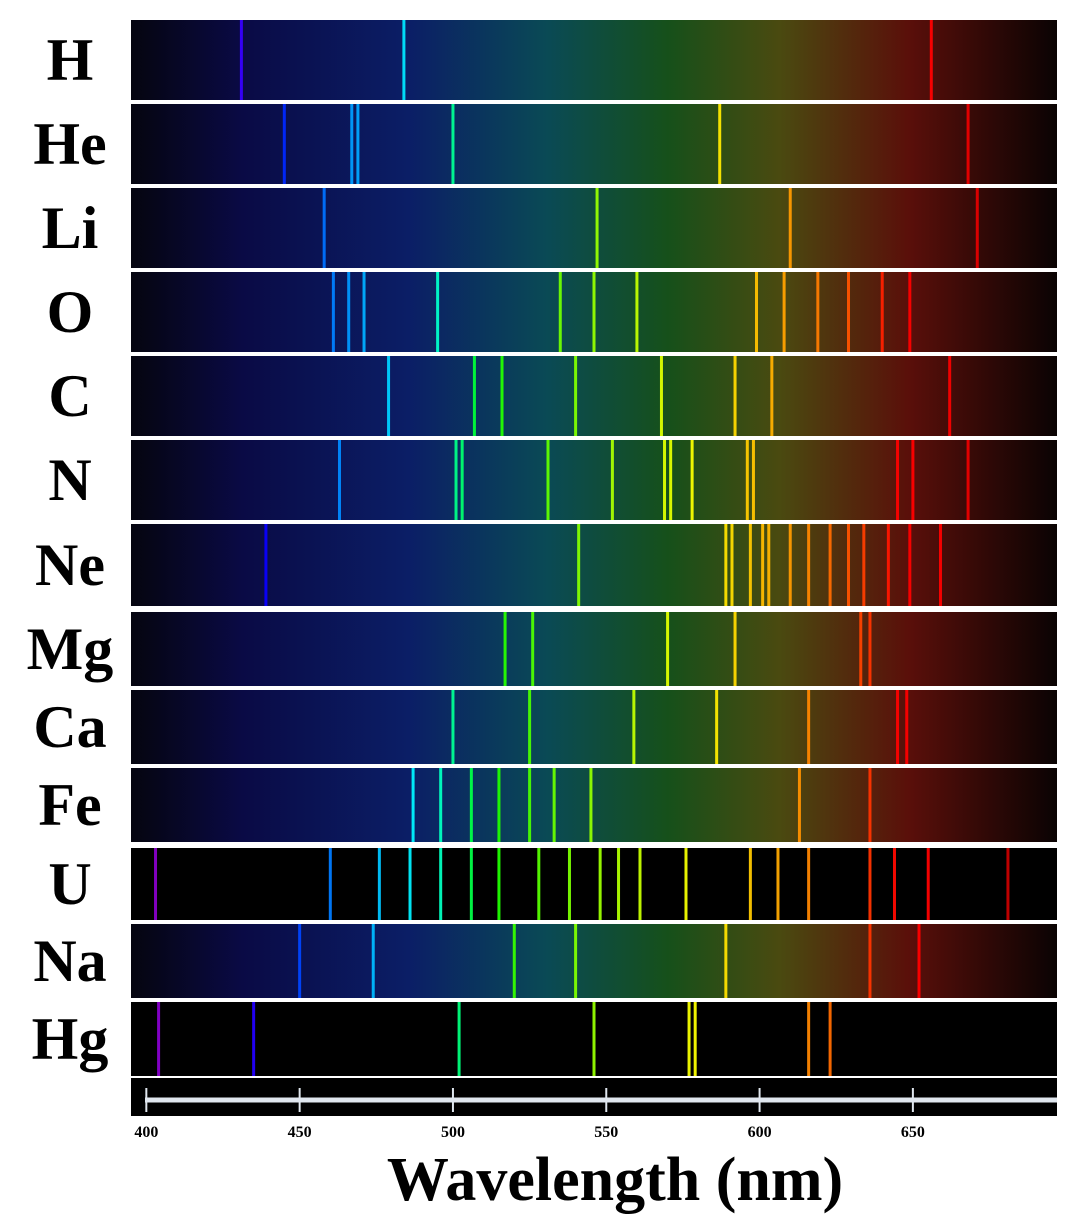 The width and height of the screenshot is (1073, 1223). I want to click on row-label: N, so click(69, 480).